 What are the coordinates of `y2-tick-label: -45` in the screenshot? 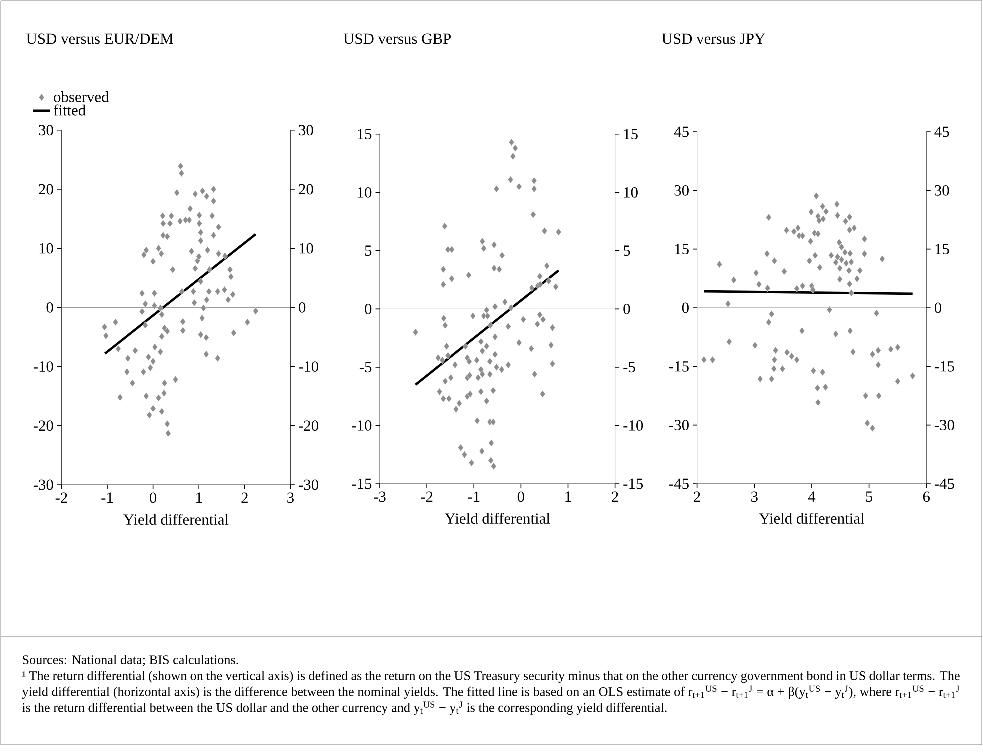 It's located at (944, 484).